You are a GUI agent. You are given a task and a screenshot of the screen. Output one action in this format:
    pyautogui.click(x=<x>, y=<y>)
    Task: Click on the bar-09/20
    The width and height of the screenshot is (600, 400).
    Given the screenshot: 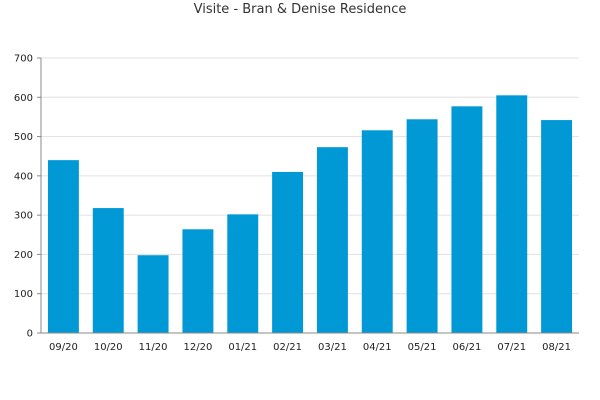 What is the action you would take?
    pyautogui.click(x=63, y=246)
    